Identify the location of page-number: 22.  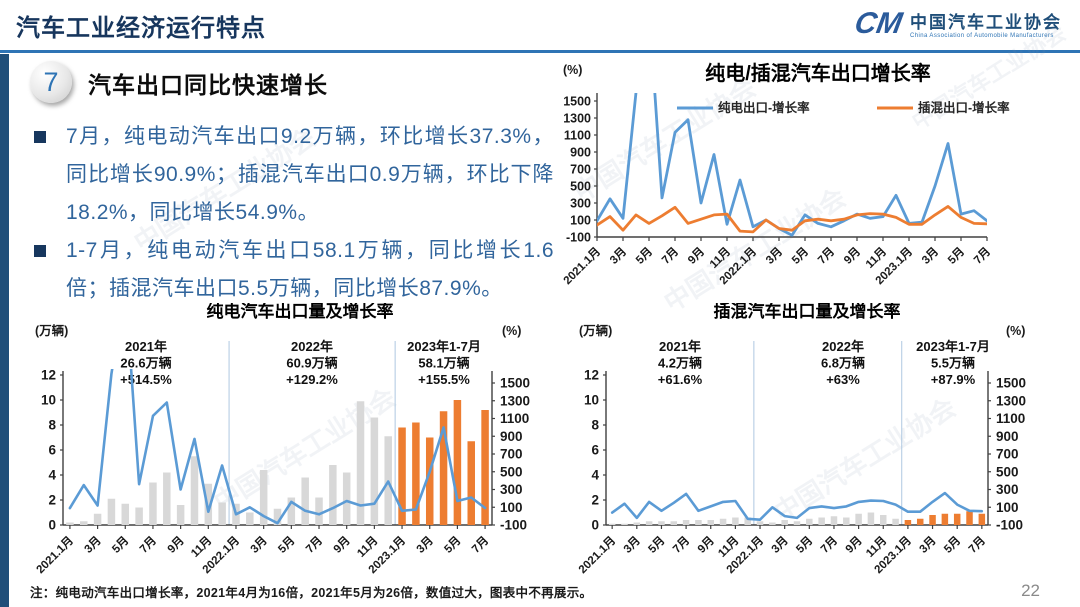
(1030, 590).